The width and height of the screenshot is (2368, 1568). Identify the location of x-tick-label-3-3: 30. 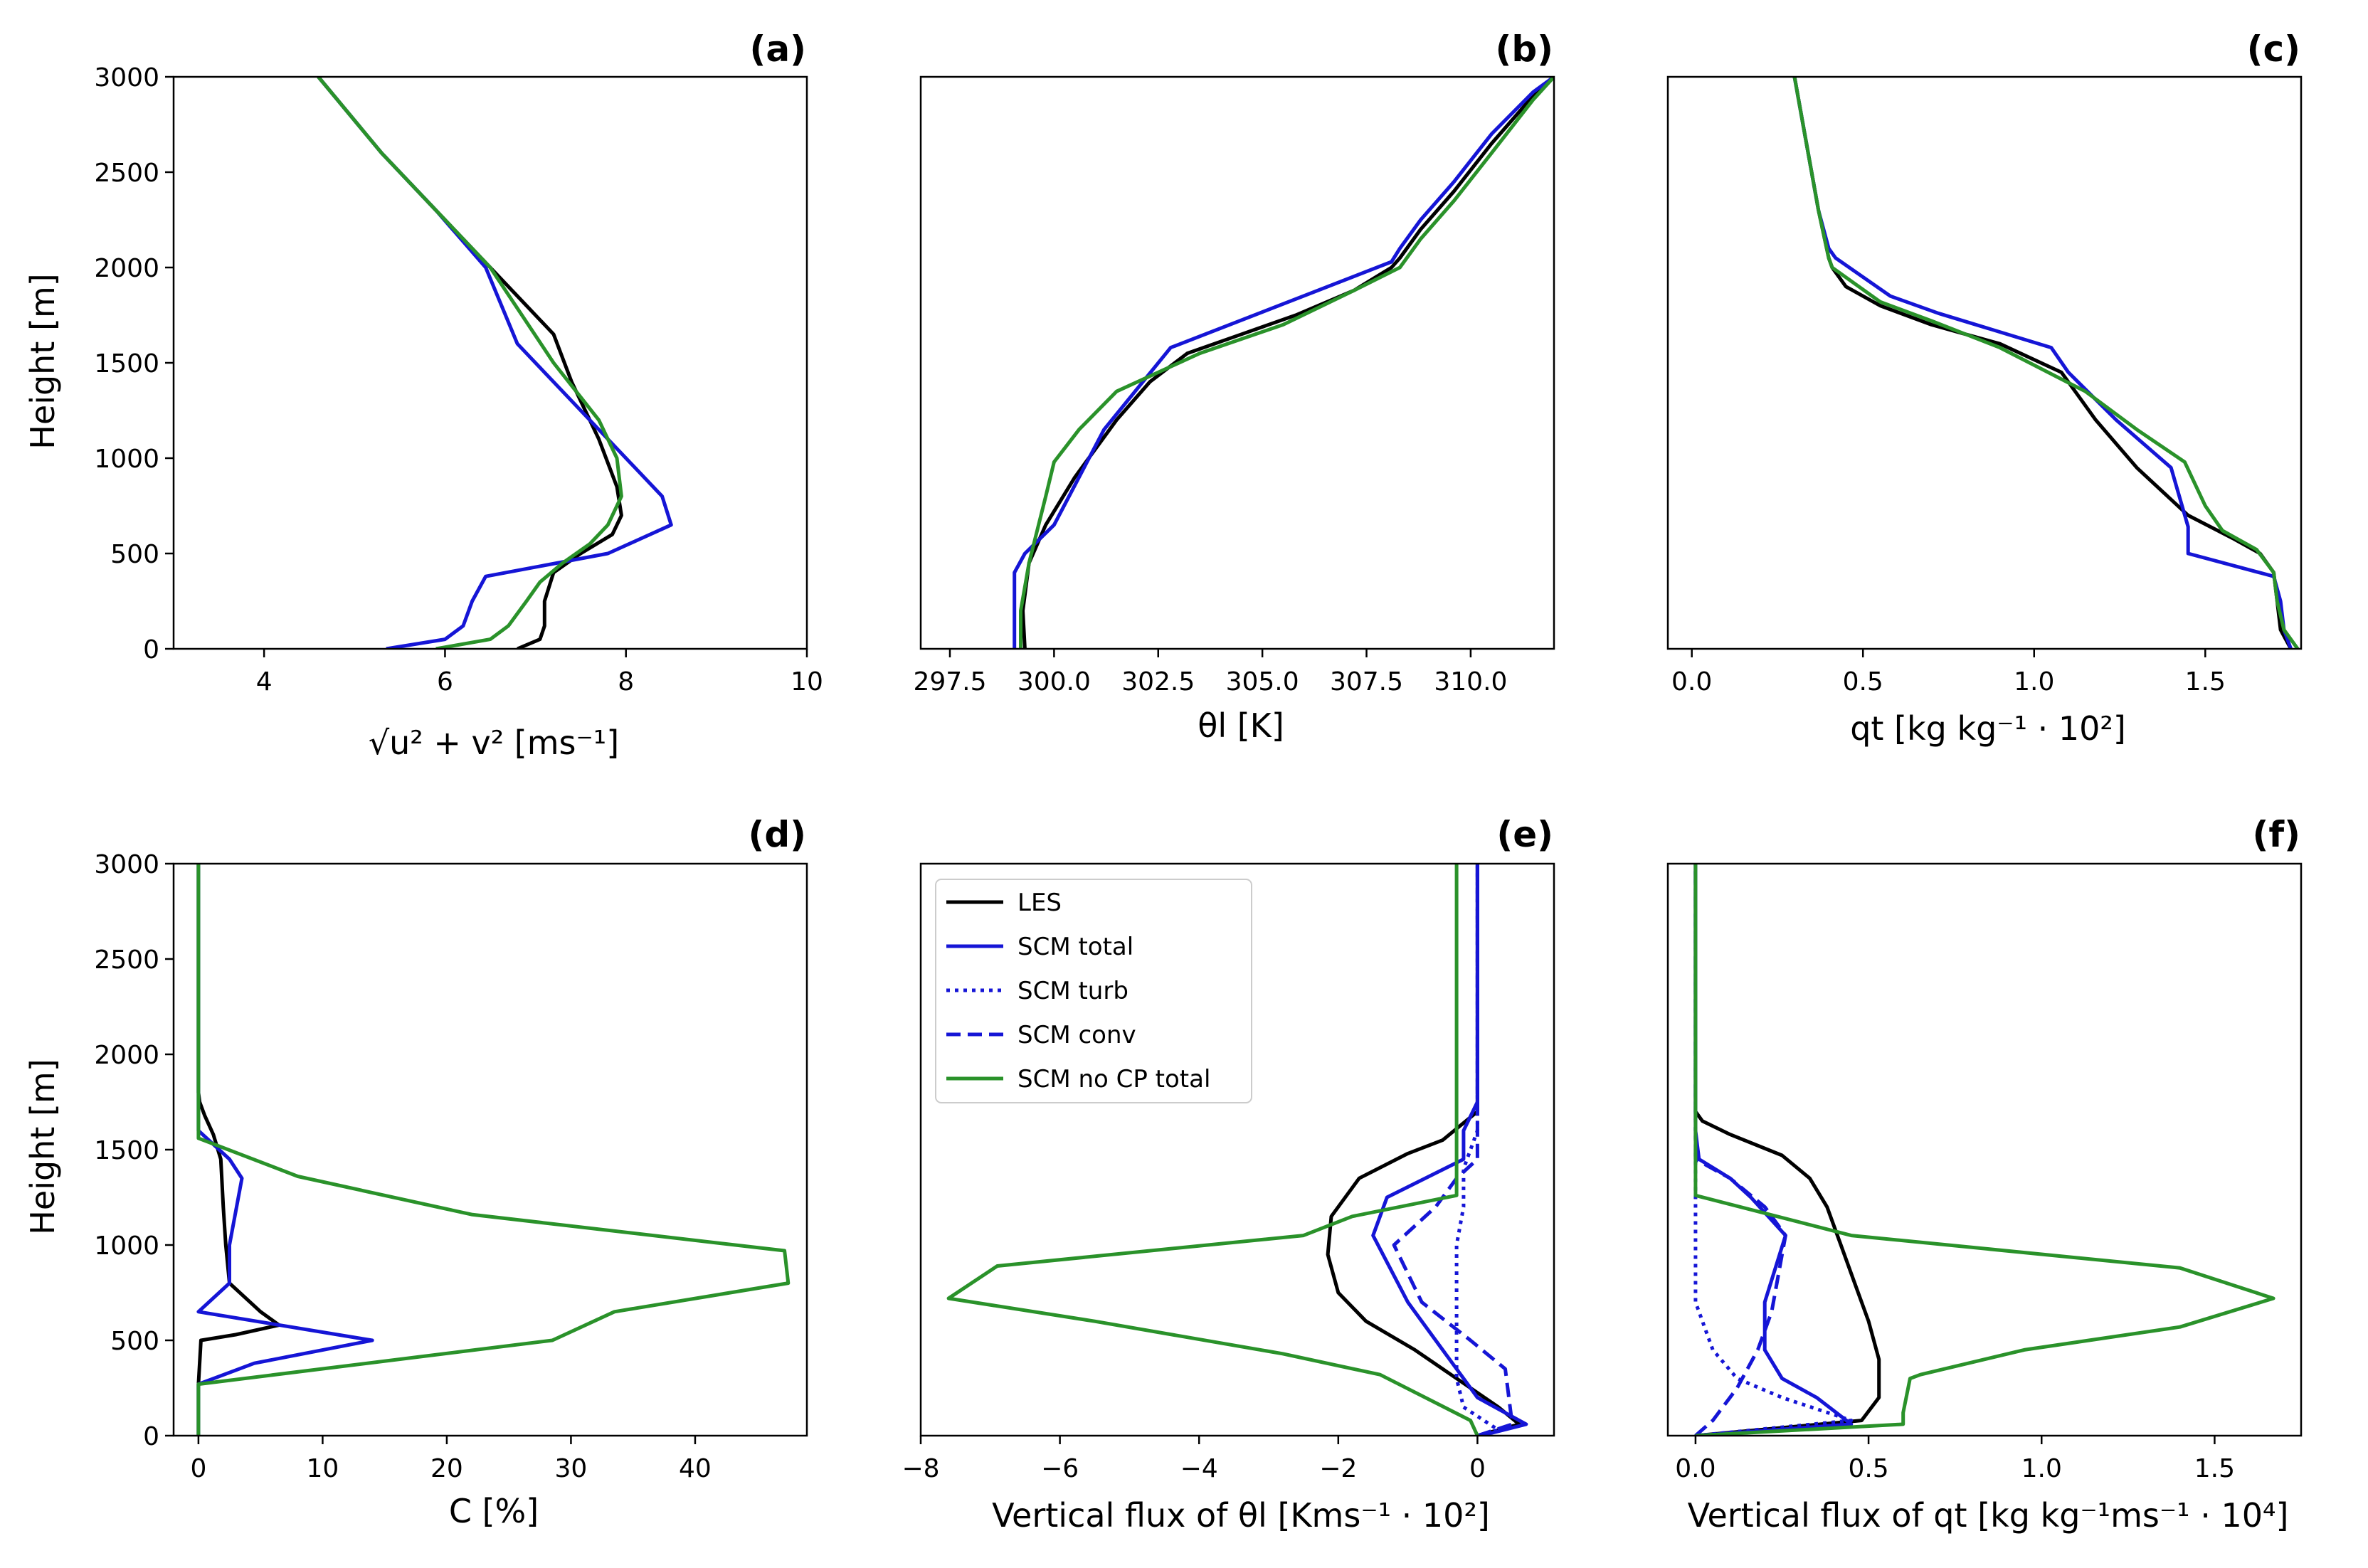
(572, 1468).